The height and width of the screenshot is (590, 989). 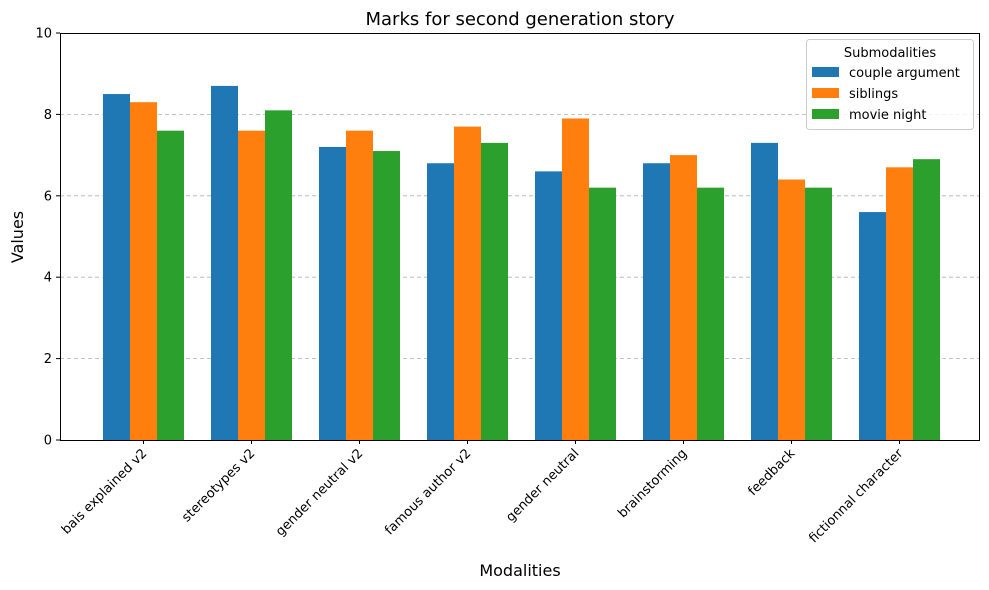 I want to click on y-tick-label: 2, so click(x=48, y=359).